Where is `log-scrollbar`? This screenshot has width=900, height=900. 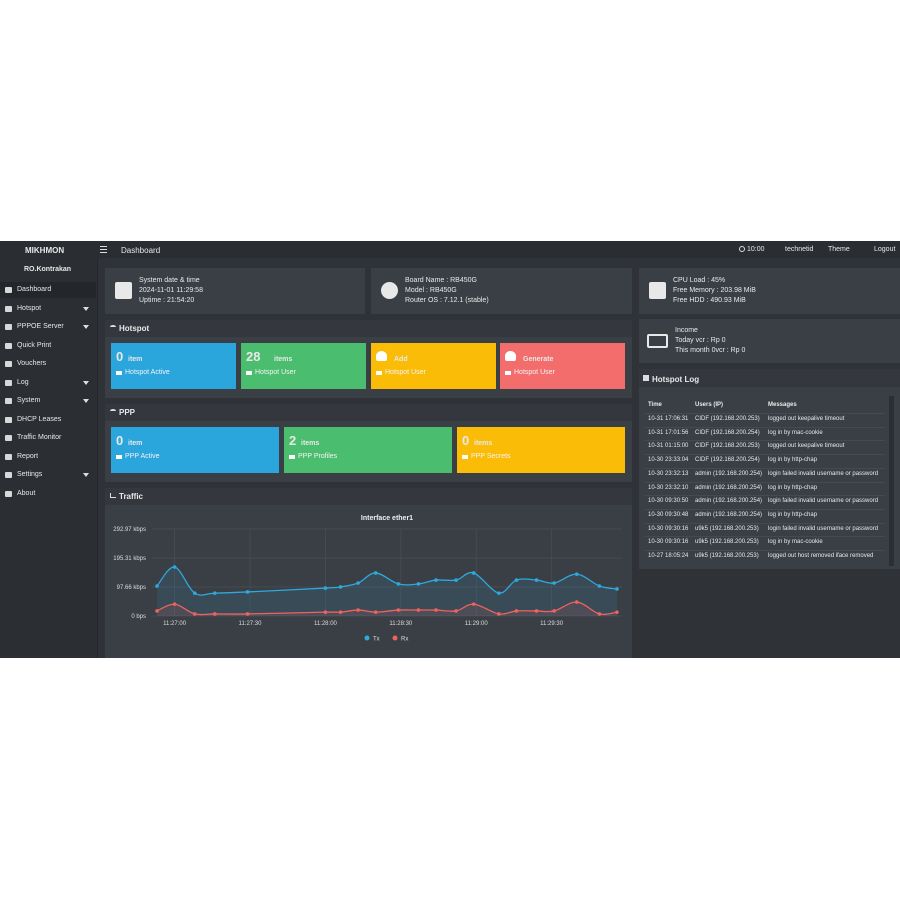 log-scrollbar is located at coordinates (891, 481).